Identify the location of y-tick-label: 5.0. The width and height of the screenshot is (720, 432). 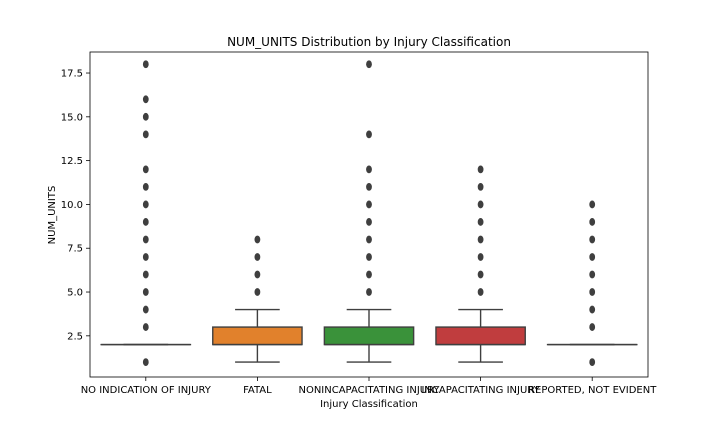
(75, 293).